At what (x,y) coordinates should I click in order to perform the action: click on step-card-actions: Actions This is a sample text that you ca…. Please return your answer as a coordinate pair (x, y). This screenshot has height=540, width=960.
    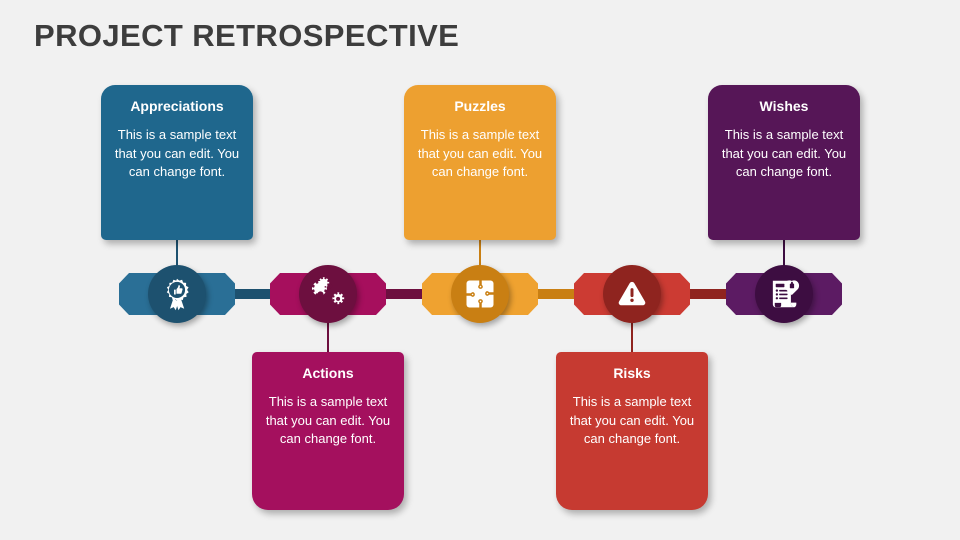
    Looking at the image, I should click on (328, 431).